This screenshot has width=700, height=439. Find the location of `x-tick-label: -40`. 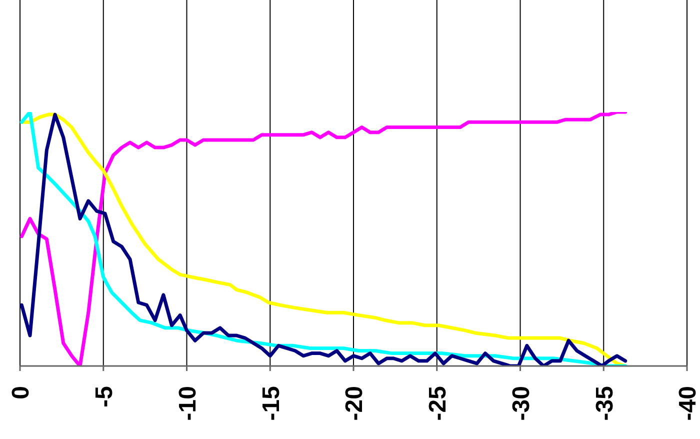

x-tick-label: -40 is located at coordinates (687, 403).